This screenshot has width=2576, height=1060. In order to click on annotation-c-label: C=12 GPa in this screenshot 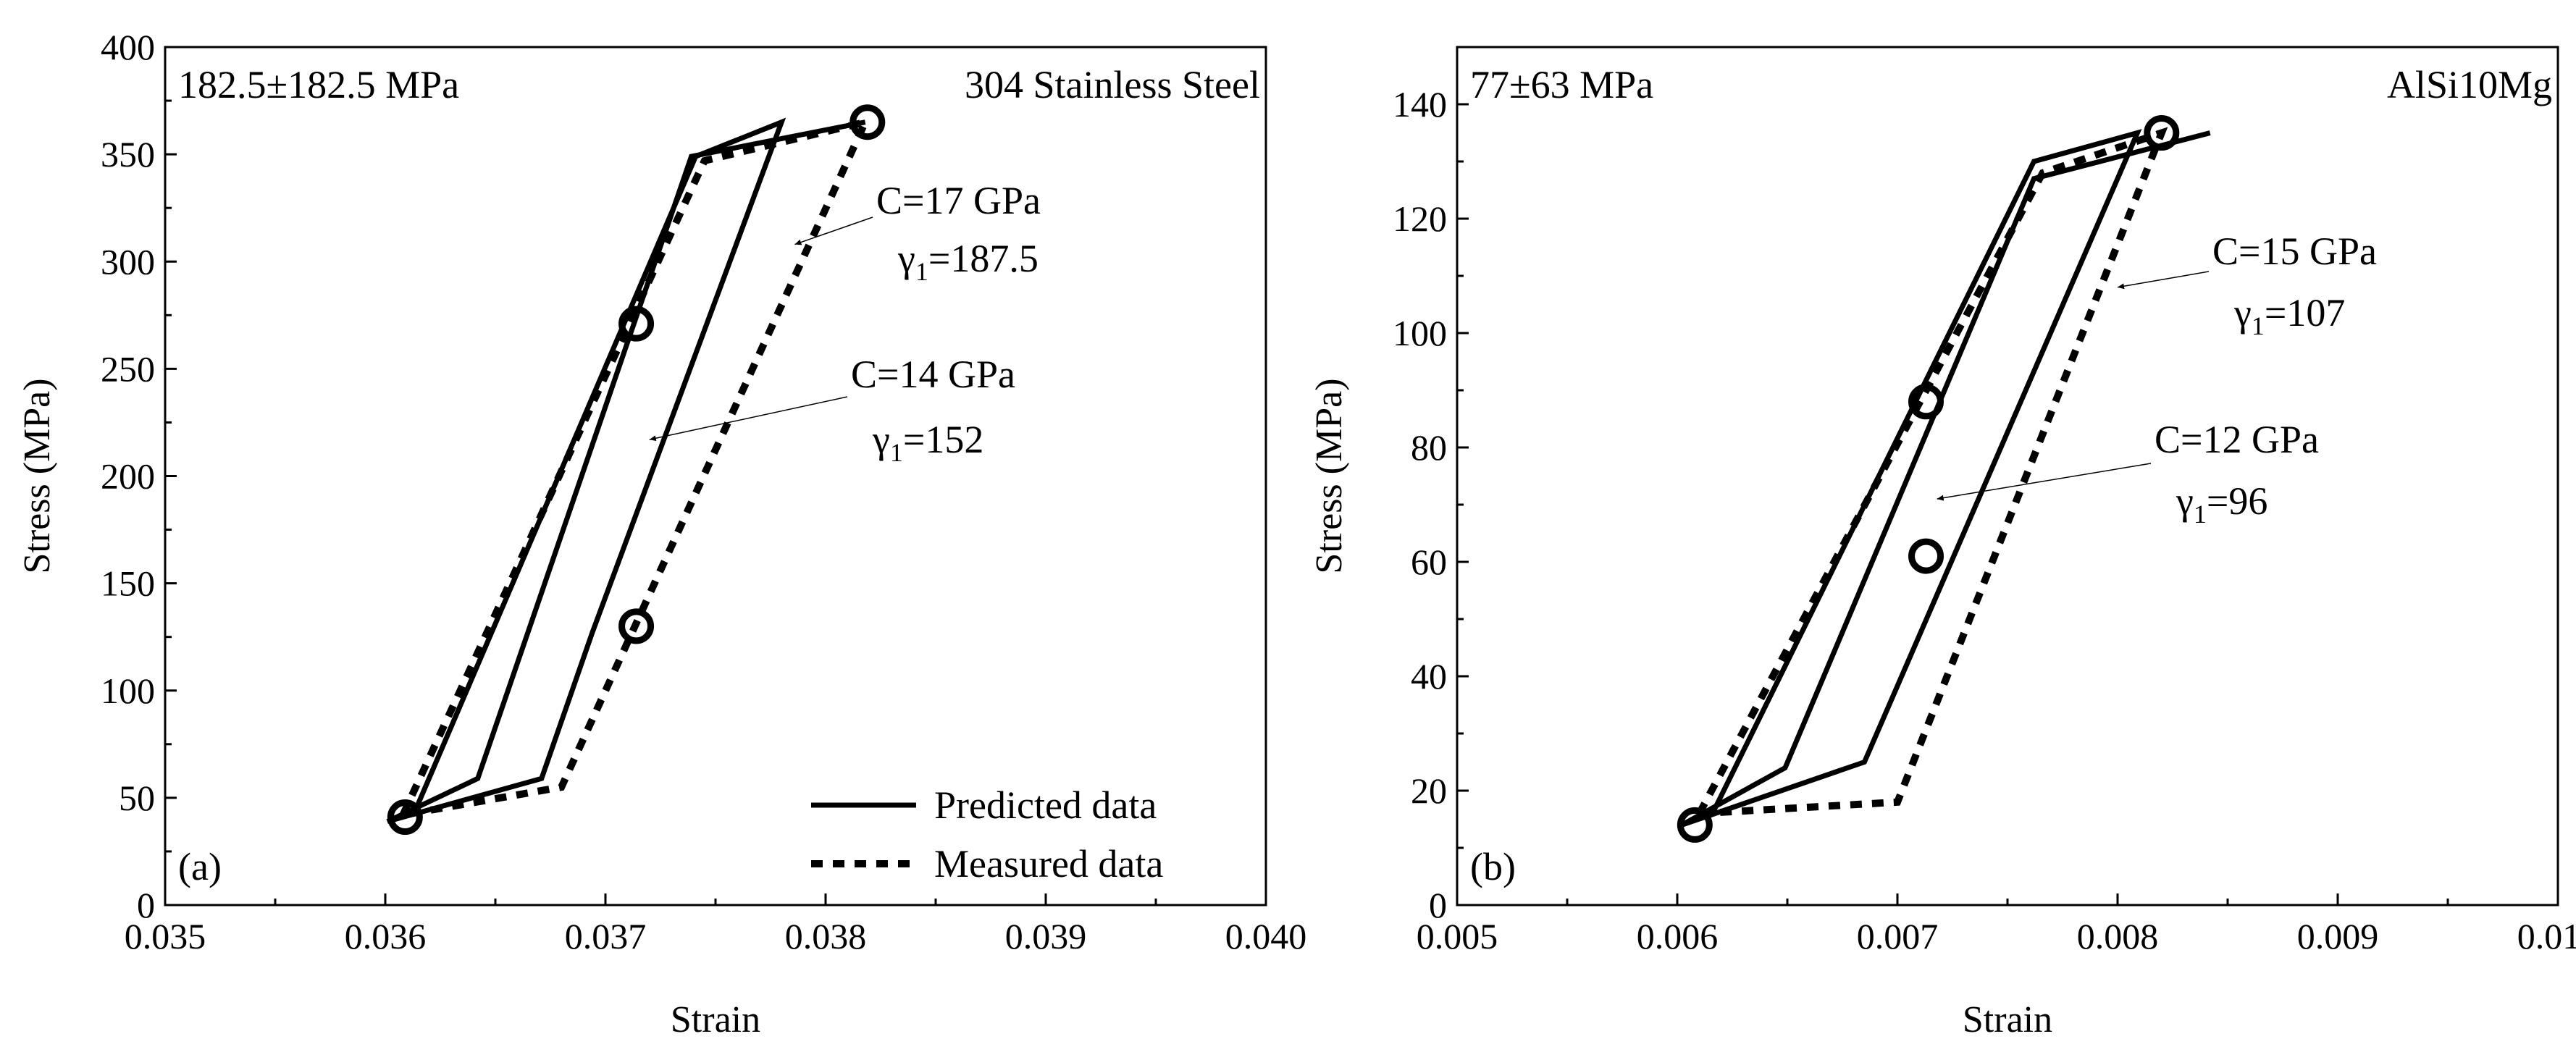, I will do `click(2237, 439)`.